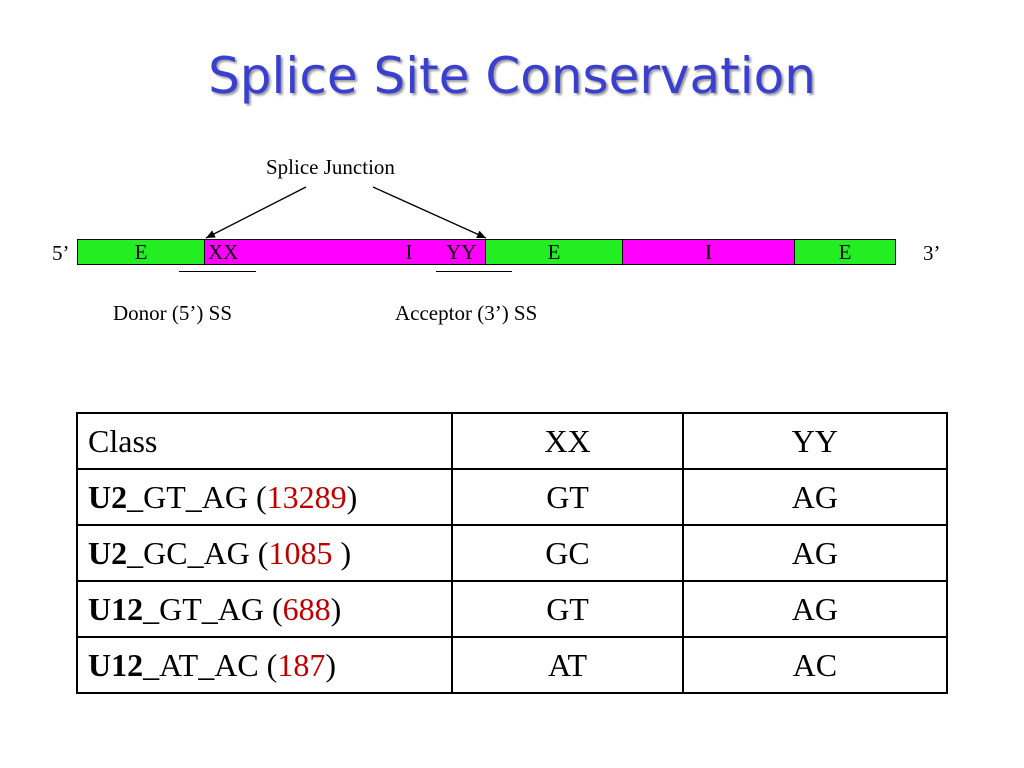 This screenshot has height=768, width=1024. I want to click on intron-count: 13289, so click(306, 497).